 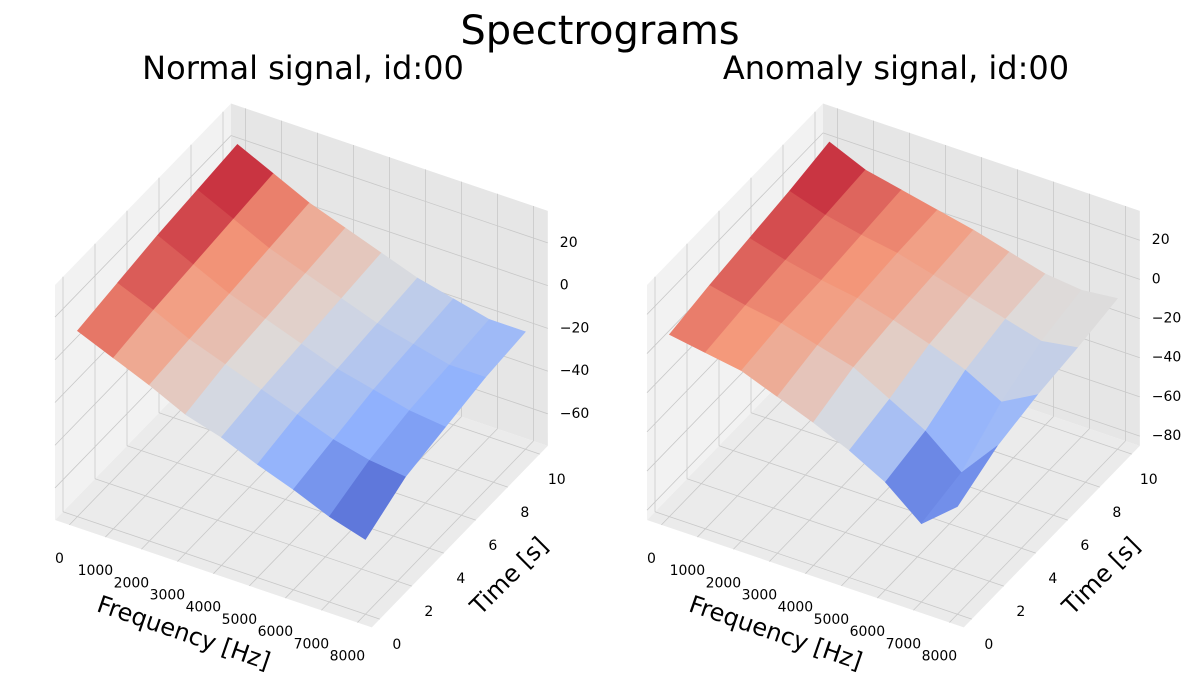 What do you see at coordinates (1167, 436) in the screenshot?
I see `z-tick-label: −80` at bounding box center [1167, 436].